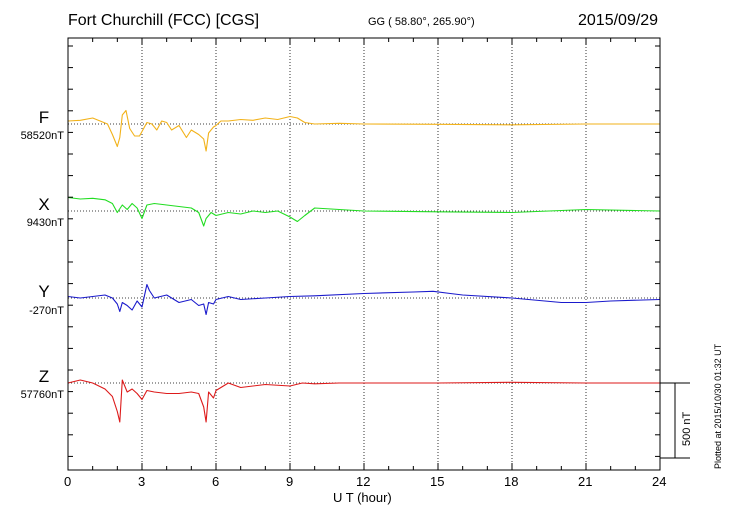 Image resolution: width=730 pixels, height=520 pixels. Describe the element at coordinates (164, 20) in the screenshot. I see `station-title: Fort Churchill (FCC) [CGS]` at that location.